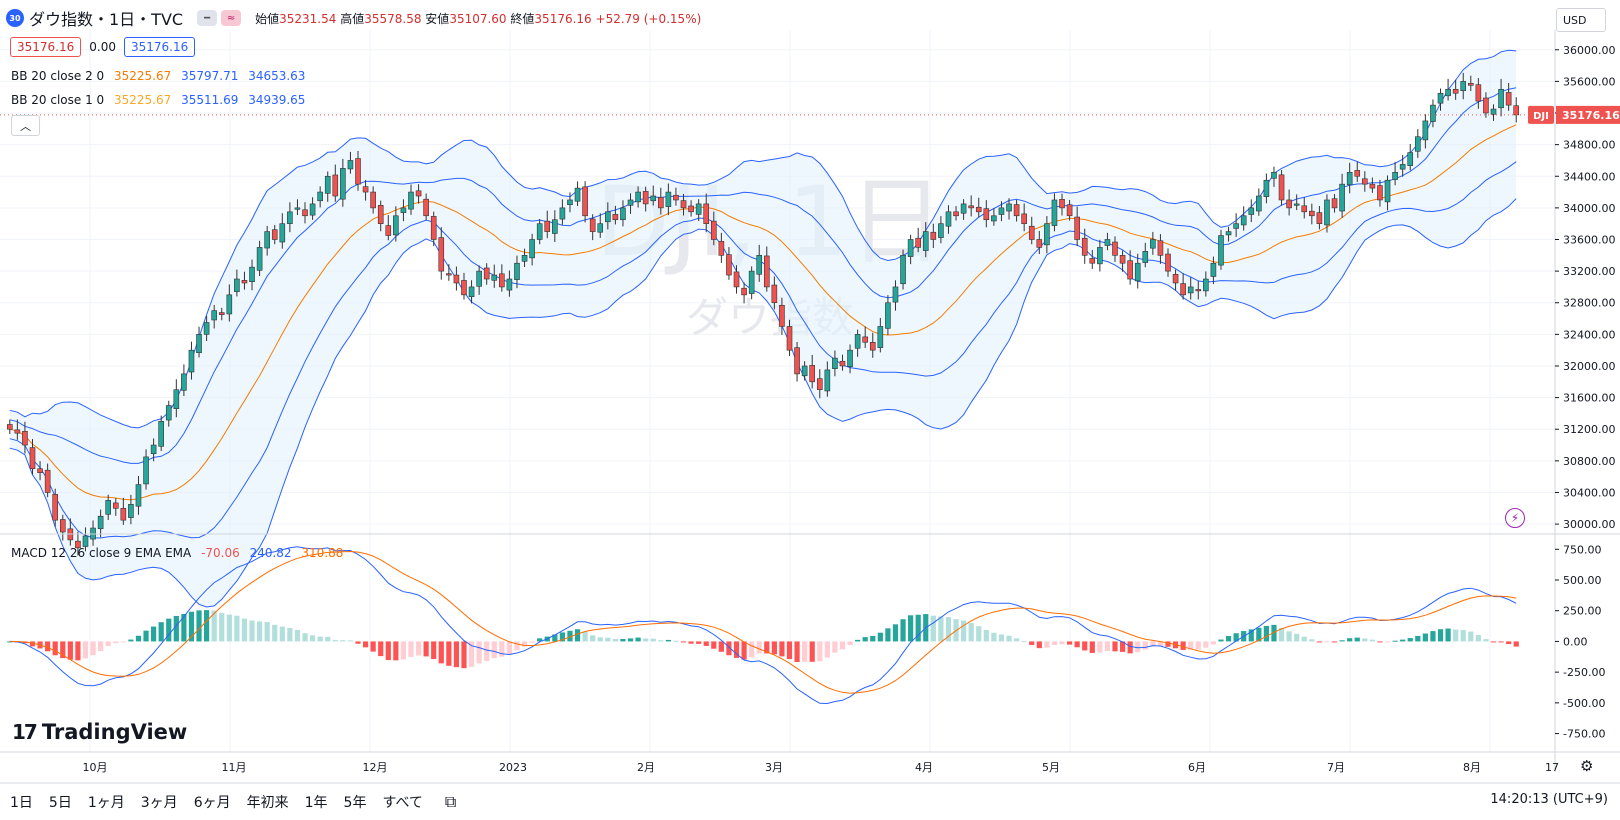  I want to click on range-ytd: 年初来, so click(267, 802).